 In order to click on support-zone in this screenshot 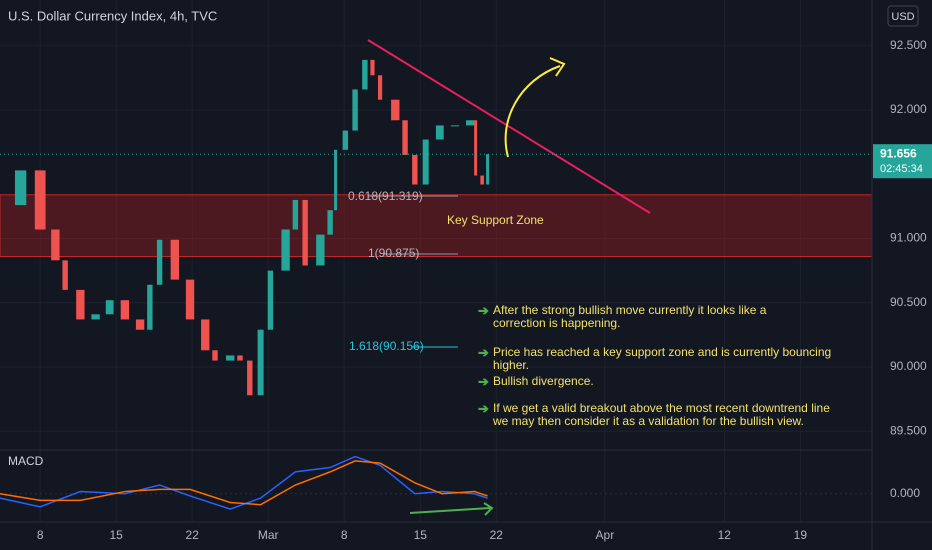, I will do `click(436, 225)`.